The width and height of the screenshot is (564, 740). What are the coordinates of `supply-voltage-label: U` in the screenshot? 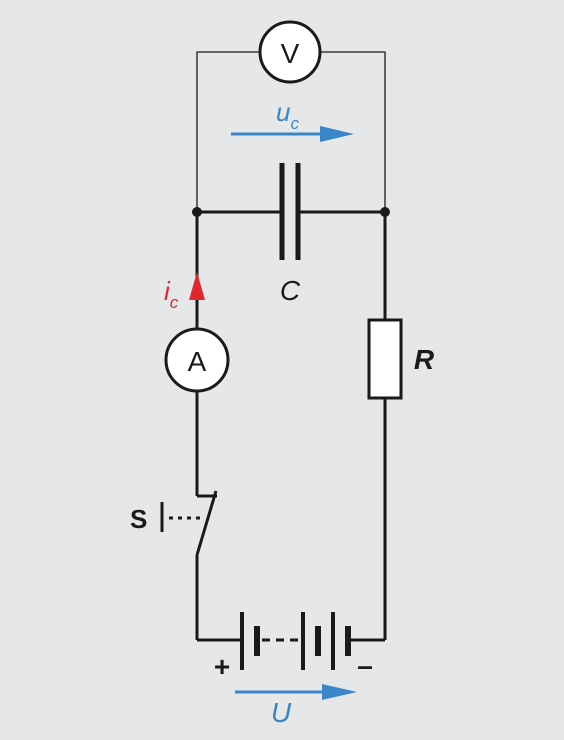 It's located at (281, 712).